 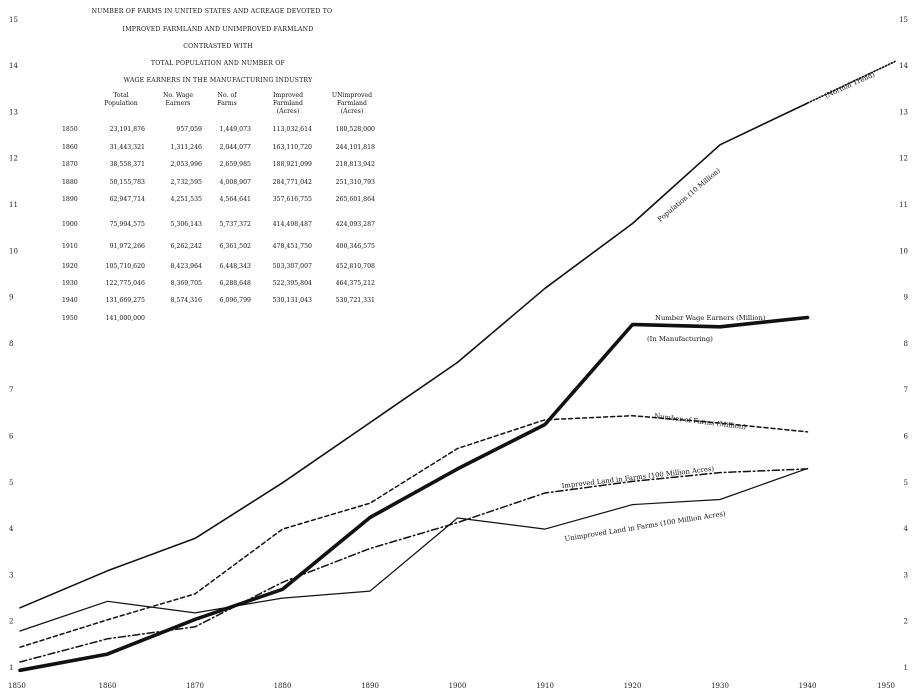 I want to click on table-cell: 6,262,242, so click(x=187, y=246).